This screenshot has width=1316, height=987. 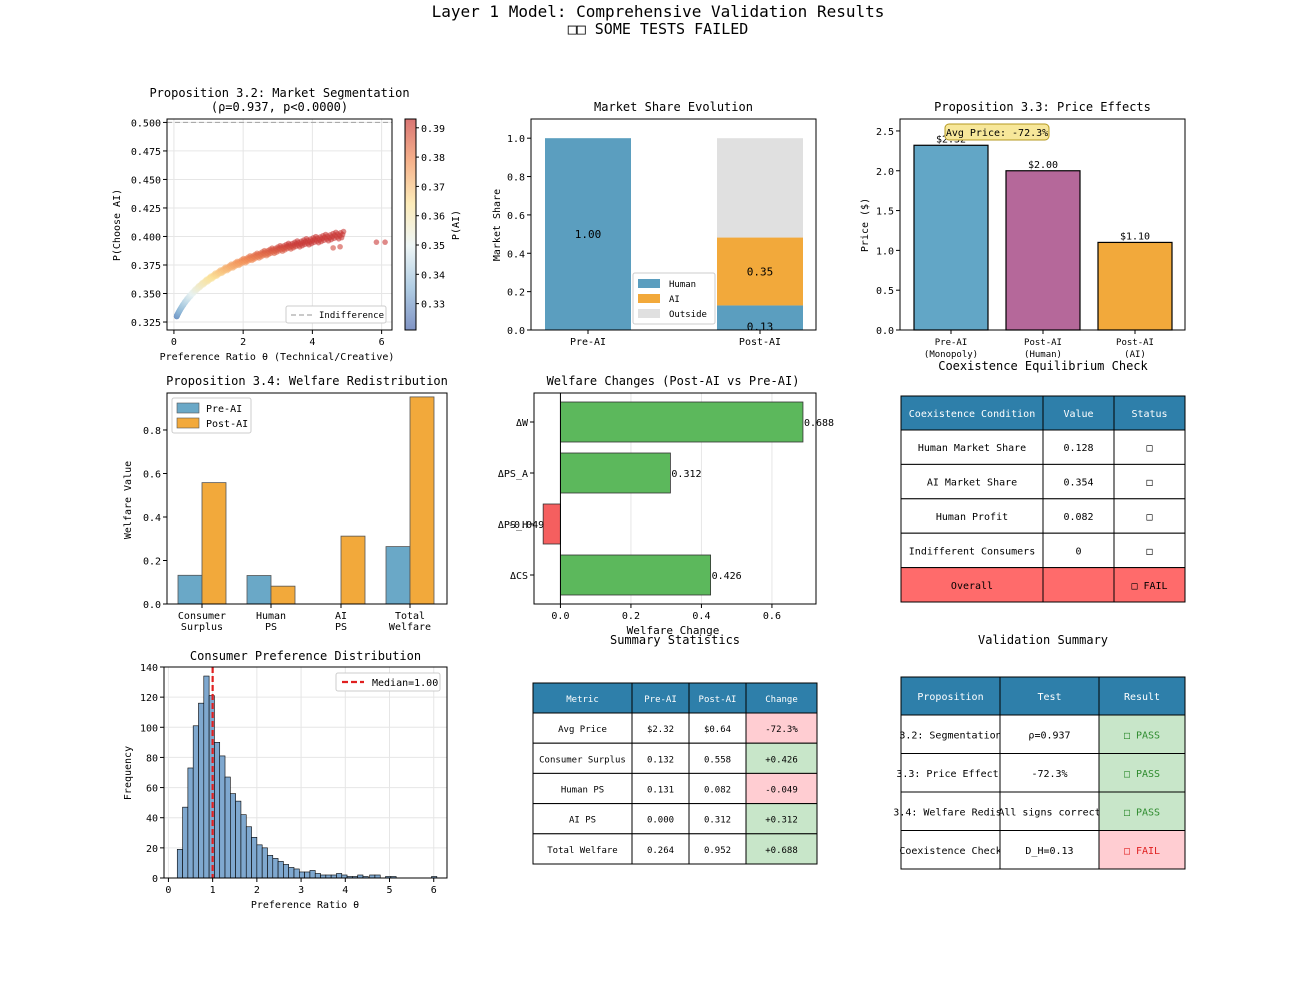 What do you see at coordinates (772, 616) in the screenshot?
I see `x-tick-label: 0.6` at bounding box center [772, 616].